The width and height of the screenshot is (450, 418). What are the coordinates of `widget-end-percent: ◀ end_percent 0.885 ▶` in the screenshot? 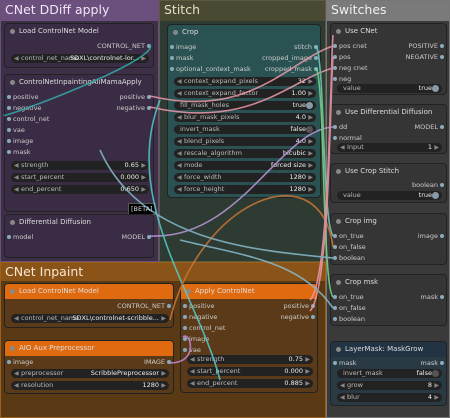 It's located at (250, 383).